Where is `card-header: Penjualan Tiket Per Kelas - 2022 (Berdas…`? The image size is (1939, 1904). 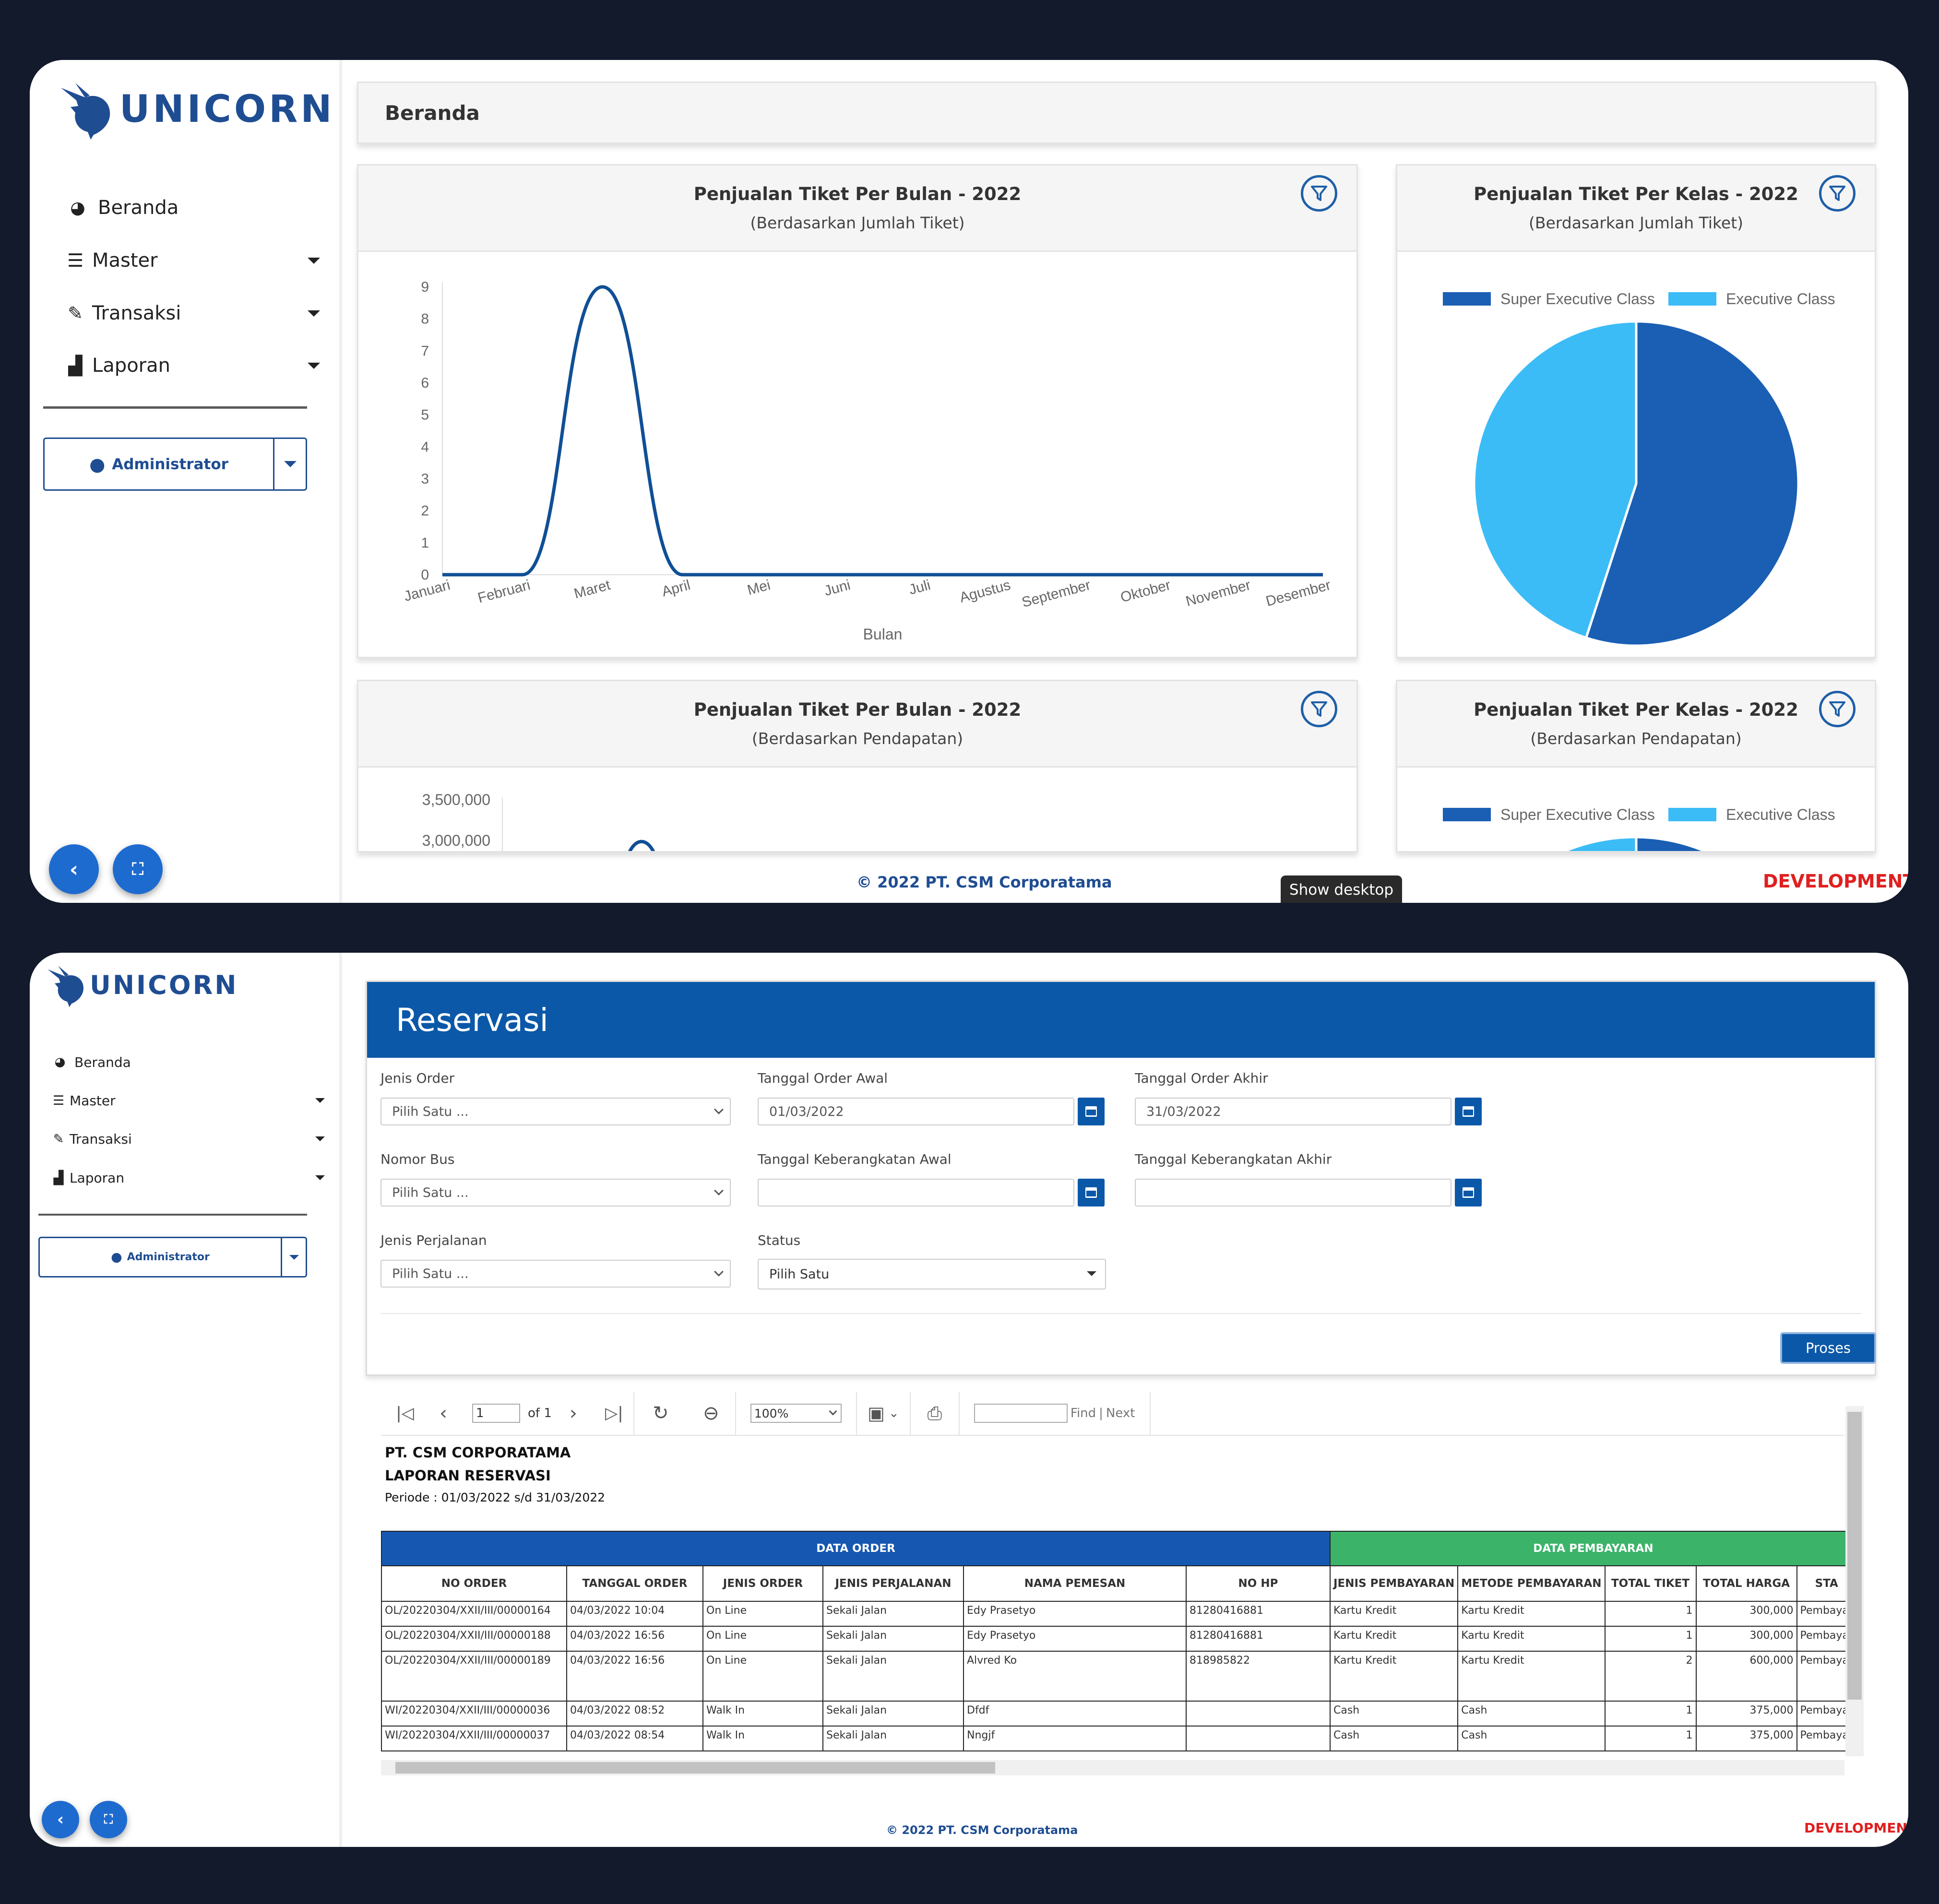 card-header: Penjualan Tiket Per Kelas - 2022 (Berdas… is located at coordinates (1636, 724).